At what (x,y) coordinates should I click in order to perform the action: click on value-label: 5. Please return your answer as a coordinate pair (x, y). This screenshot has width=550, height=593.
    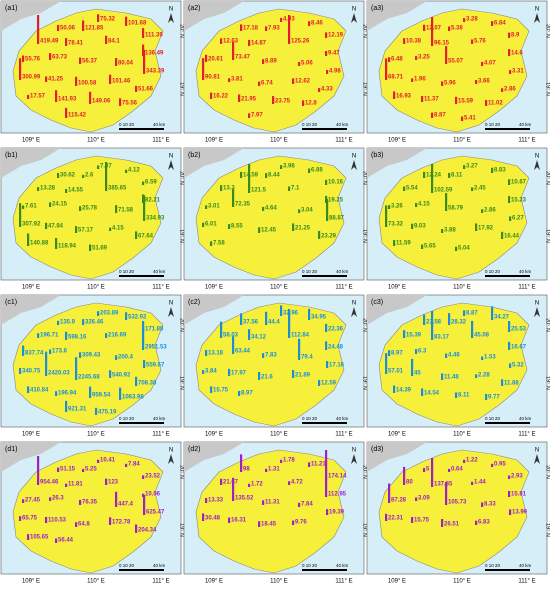
    Looking at the image, I should click on (428, 470).